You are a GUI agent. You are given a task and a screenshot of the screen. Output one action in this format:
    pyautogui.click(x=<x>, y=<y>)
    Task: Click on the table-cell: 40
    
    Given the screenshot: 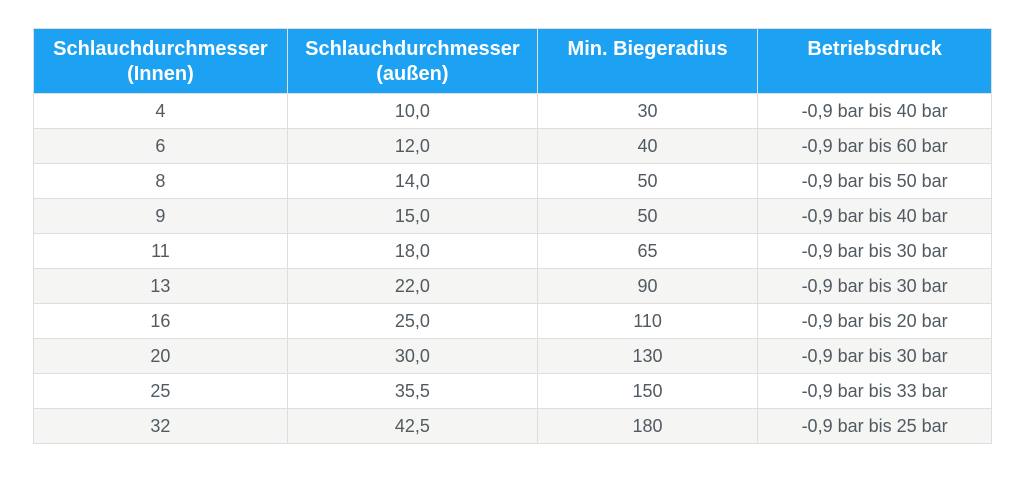 What is the action you would take?
    pyautogui.click(x=647, y=146)
    